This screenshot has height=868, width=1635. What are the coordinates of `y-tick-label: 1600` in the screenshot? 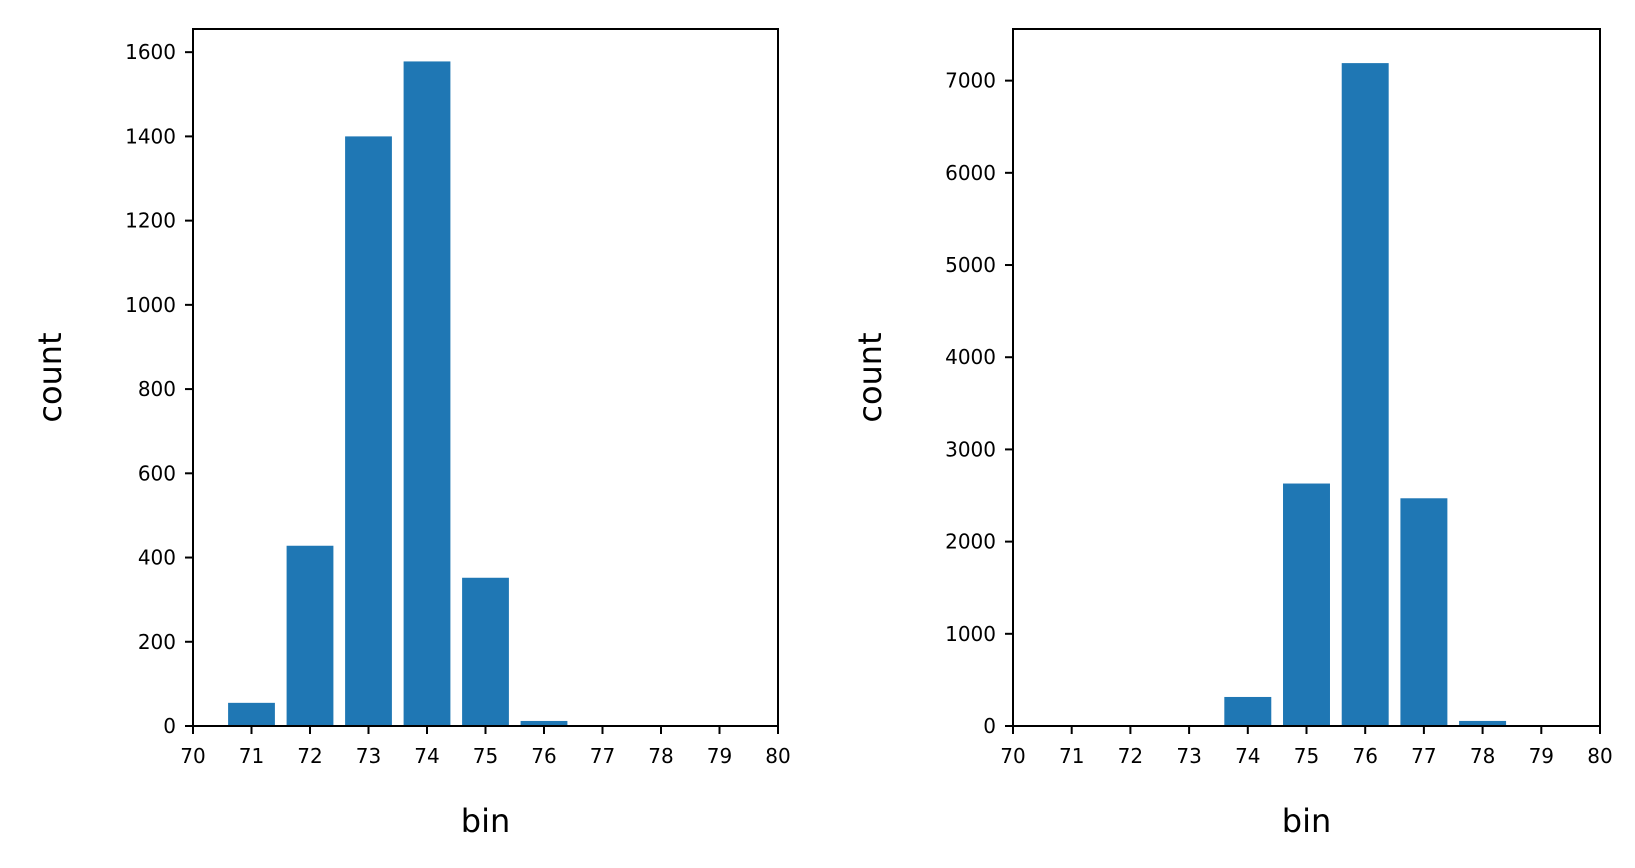 It's located at (150, 52).